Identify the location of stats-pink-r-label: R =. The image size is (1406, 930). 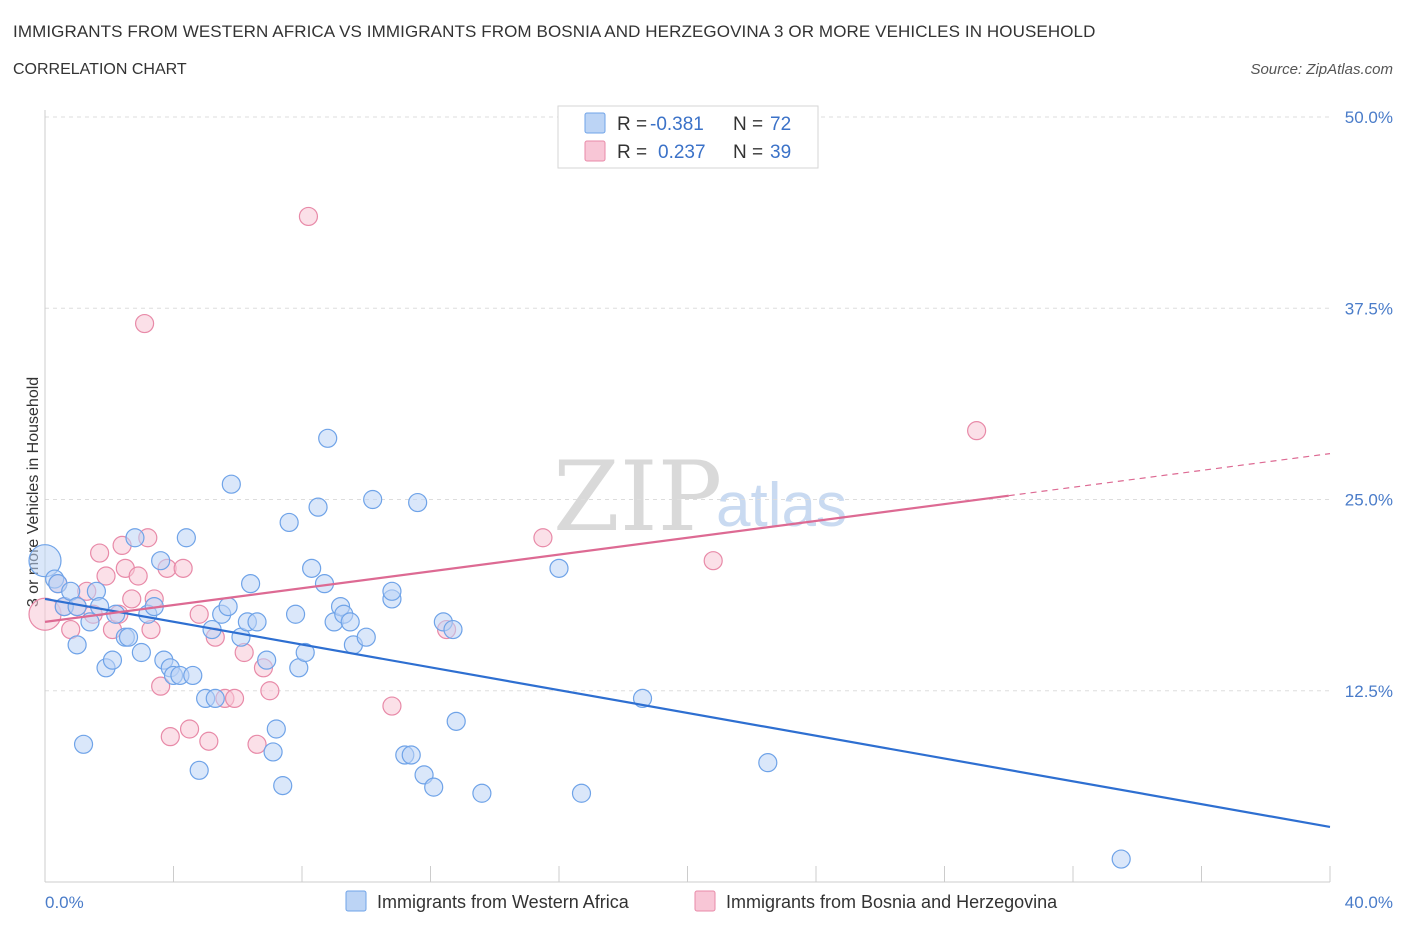
(632, 152).